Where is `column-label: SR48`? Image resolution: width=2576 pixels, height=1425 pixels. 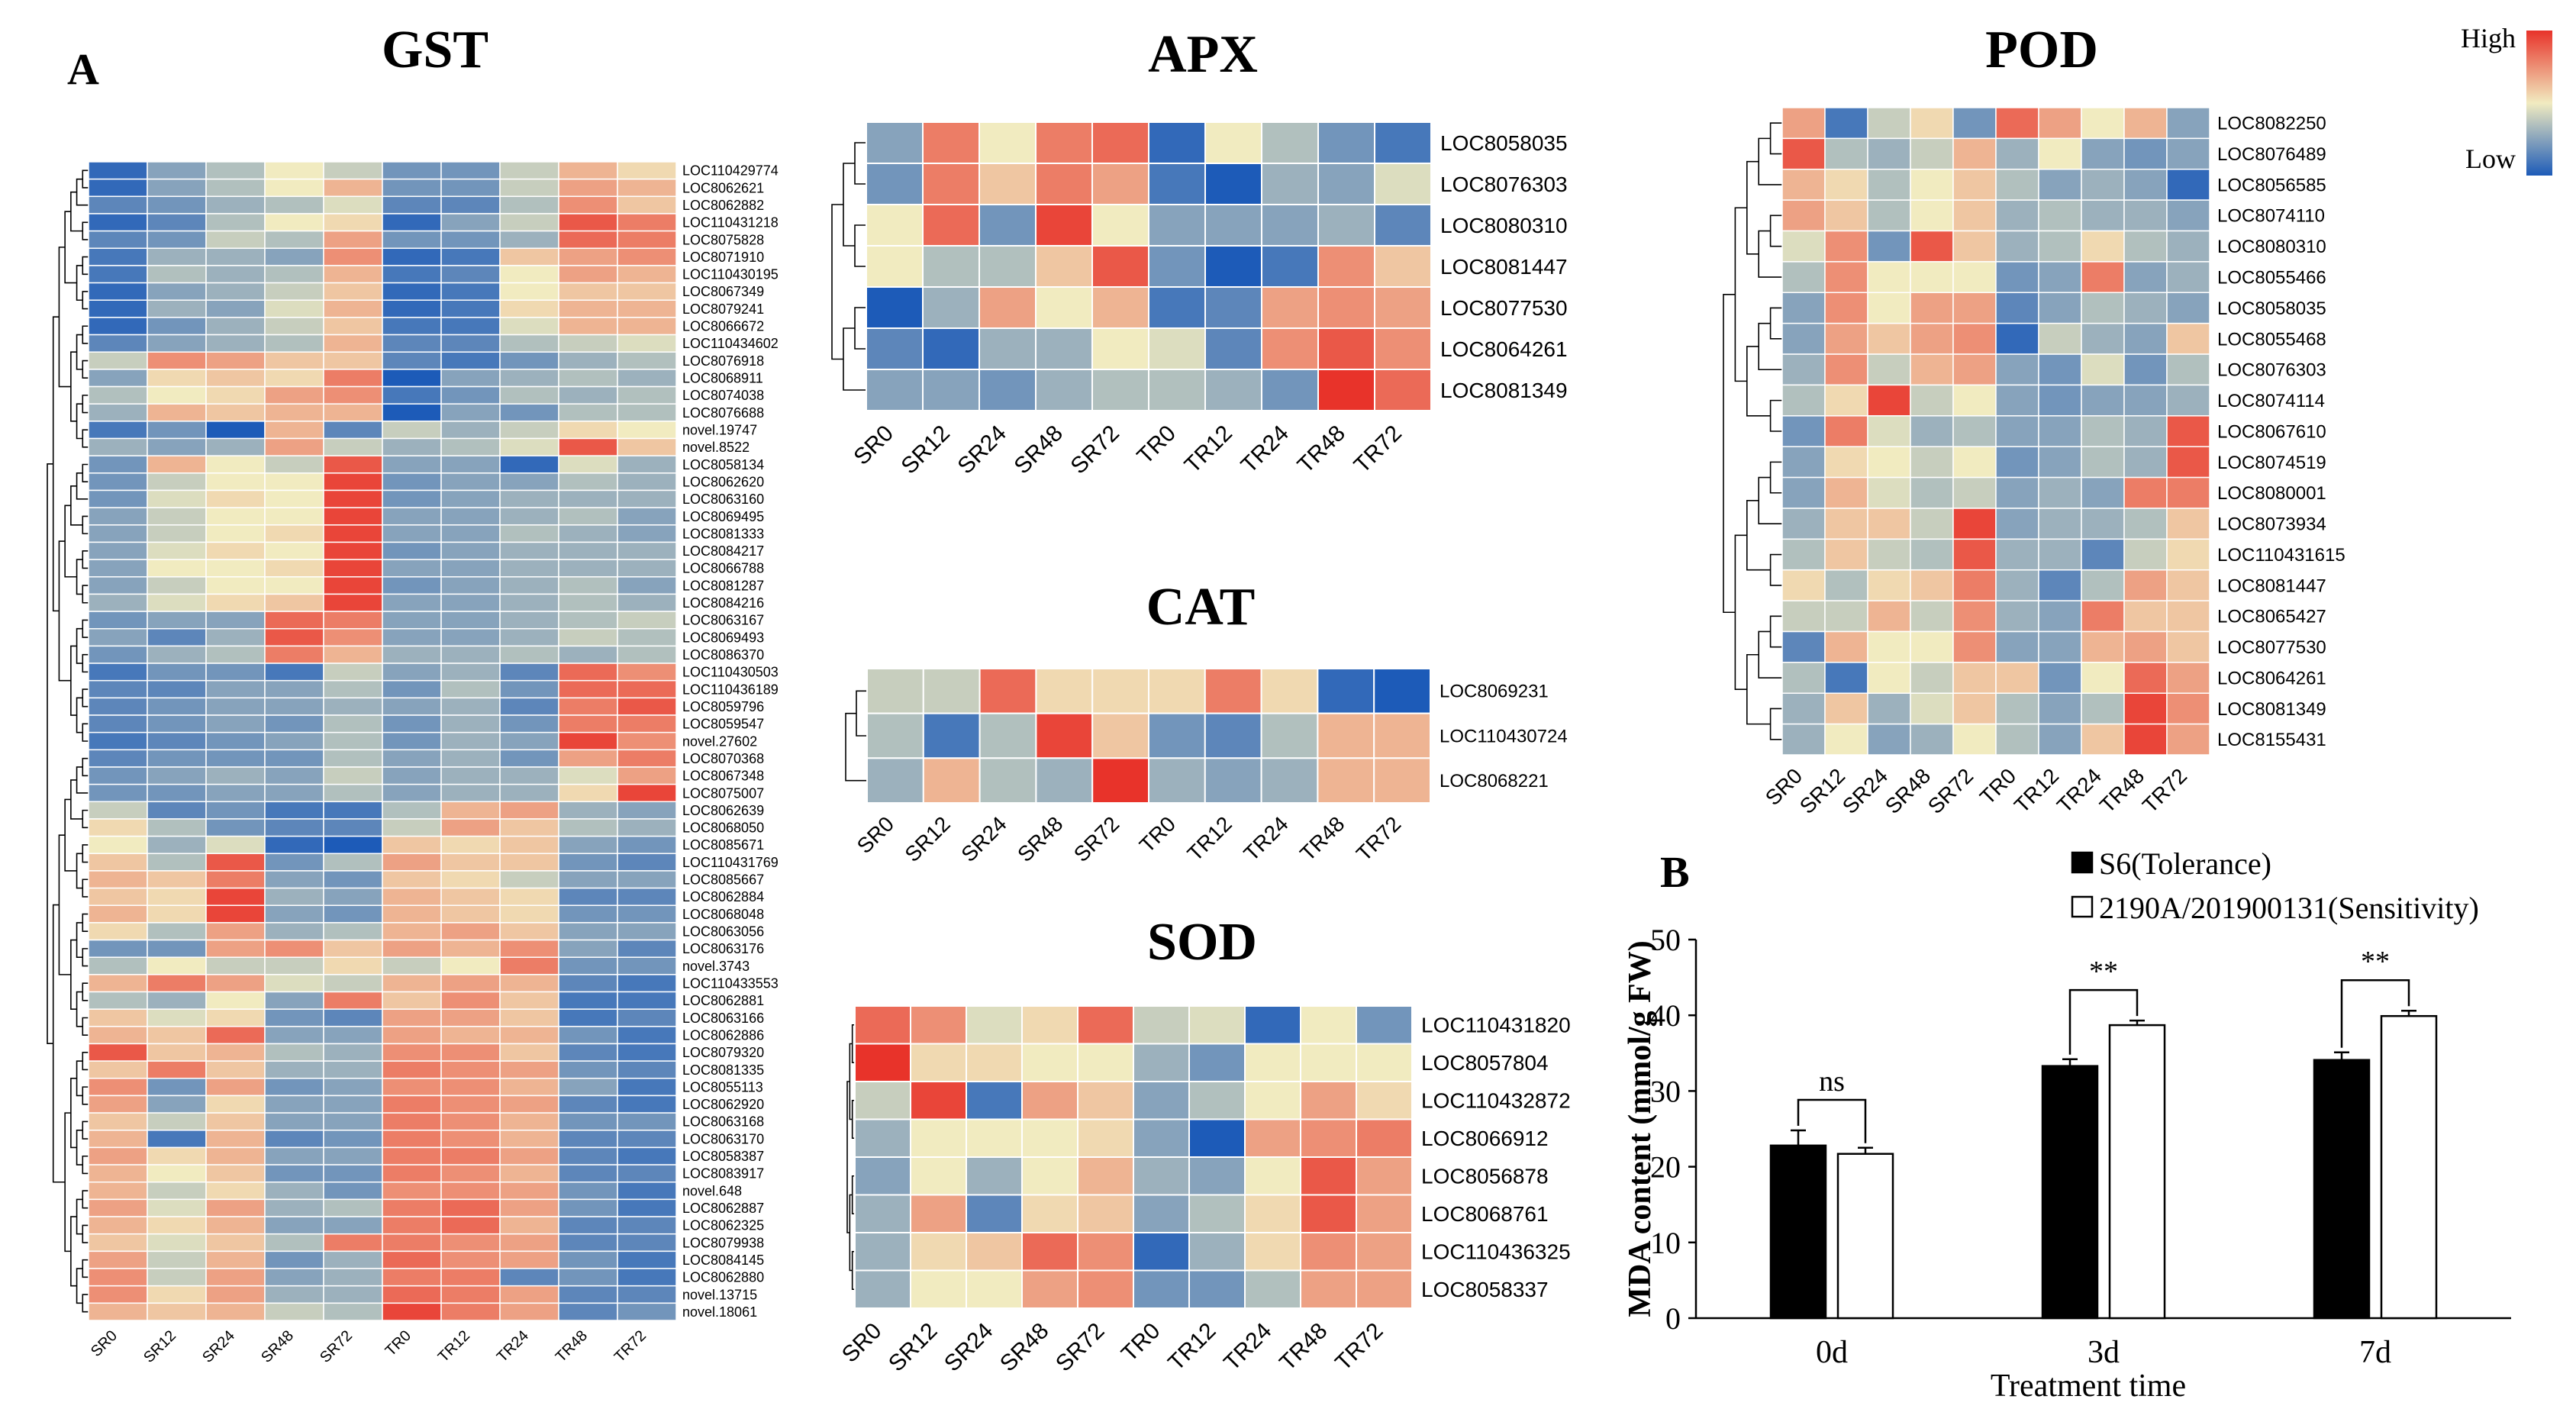
column-label: SR48 is located at coordinates (1040, 839).